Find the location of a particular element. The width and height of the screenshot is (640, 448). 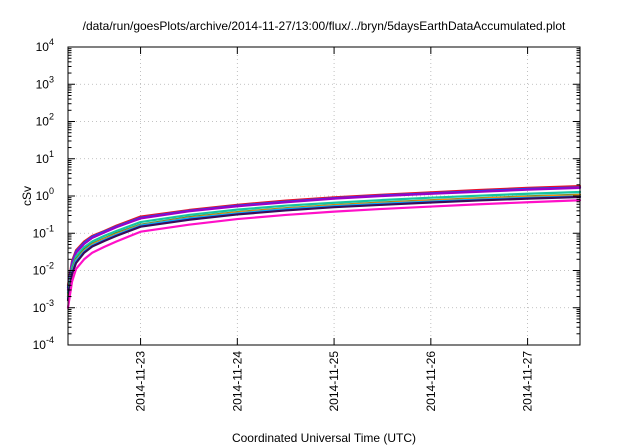

x-tick-label: 2014-11-25 is located at coordinates (334, 381).